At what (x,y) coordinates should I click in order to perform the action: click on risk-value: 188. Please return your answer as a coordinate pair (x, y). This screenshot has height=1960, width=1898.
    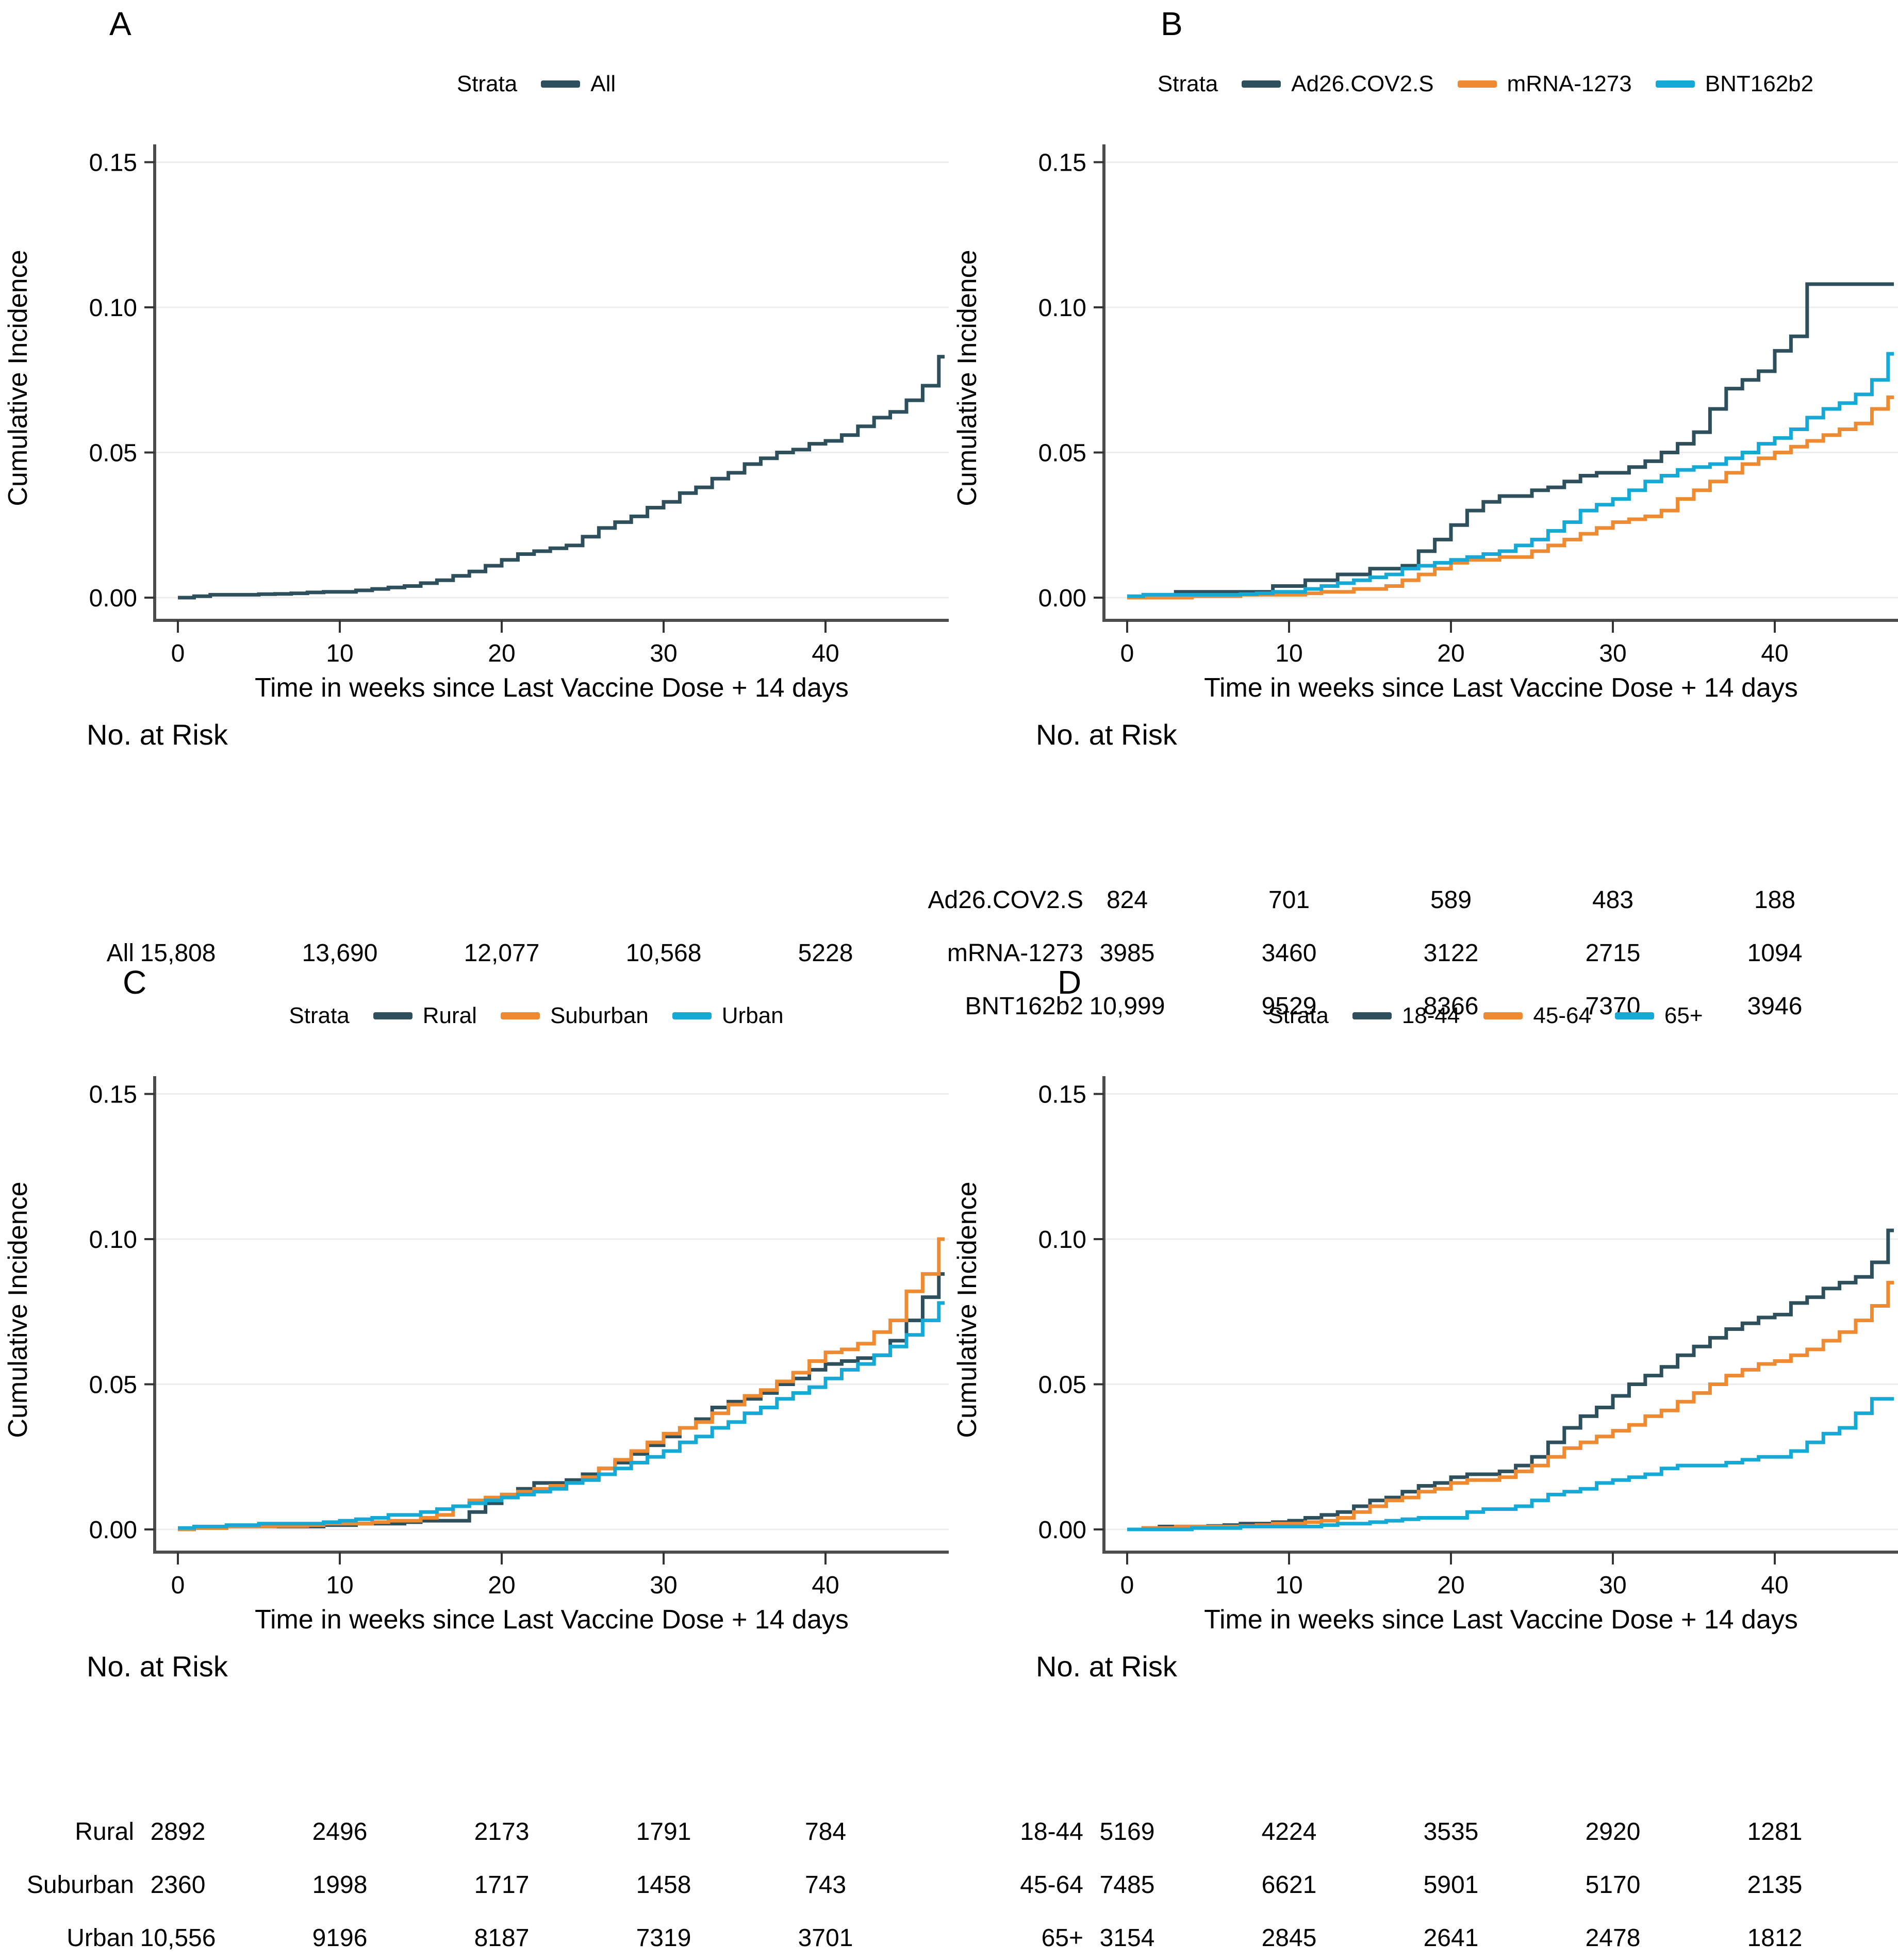
    Looking at the image, I should click on (1775, 900).